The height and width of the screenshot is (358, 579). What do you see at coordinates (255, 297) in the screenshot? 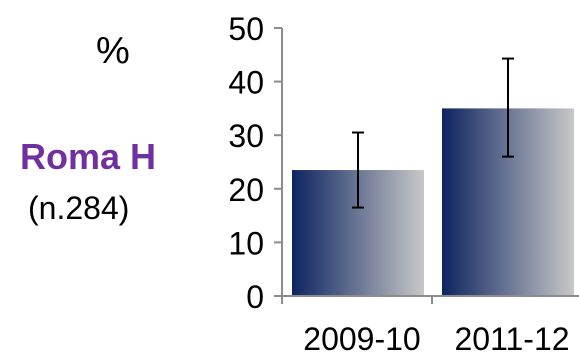
I see `y-tick-label: 0` at bounding box center [255, 297].